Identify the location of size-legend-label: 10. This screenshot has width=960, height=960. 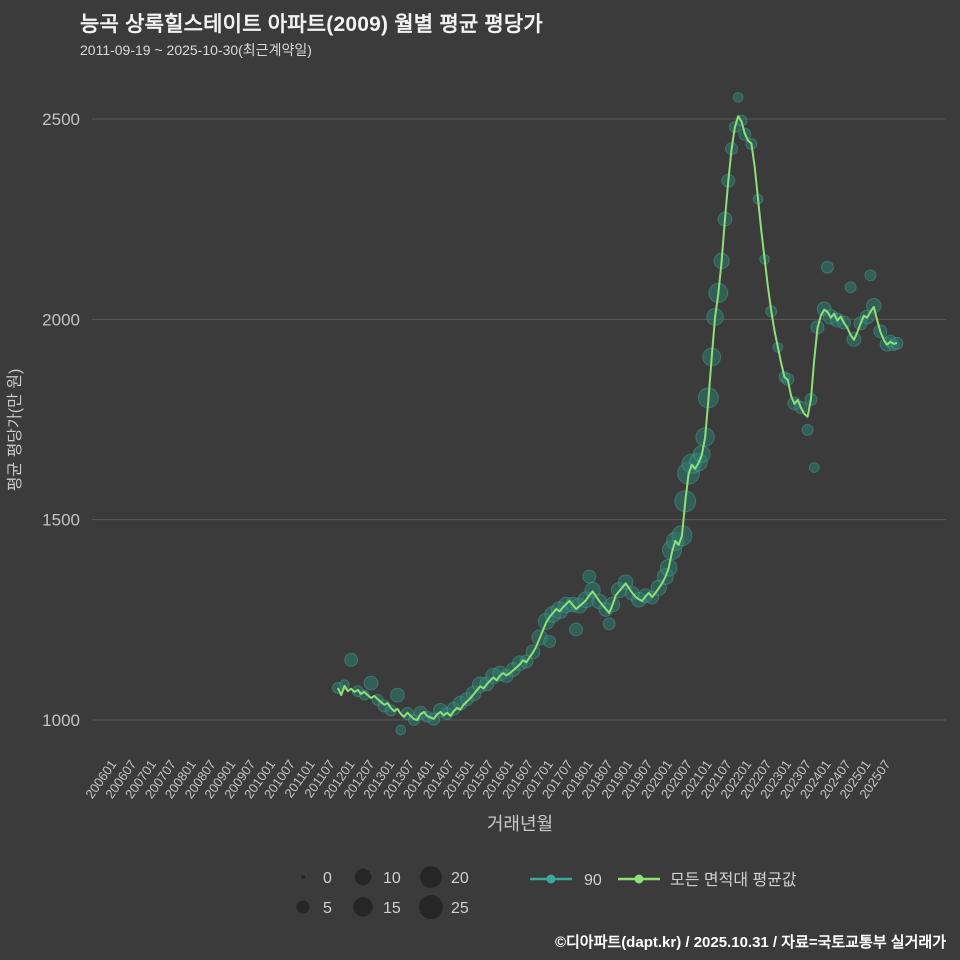
(392, 878).